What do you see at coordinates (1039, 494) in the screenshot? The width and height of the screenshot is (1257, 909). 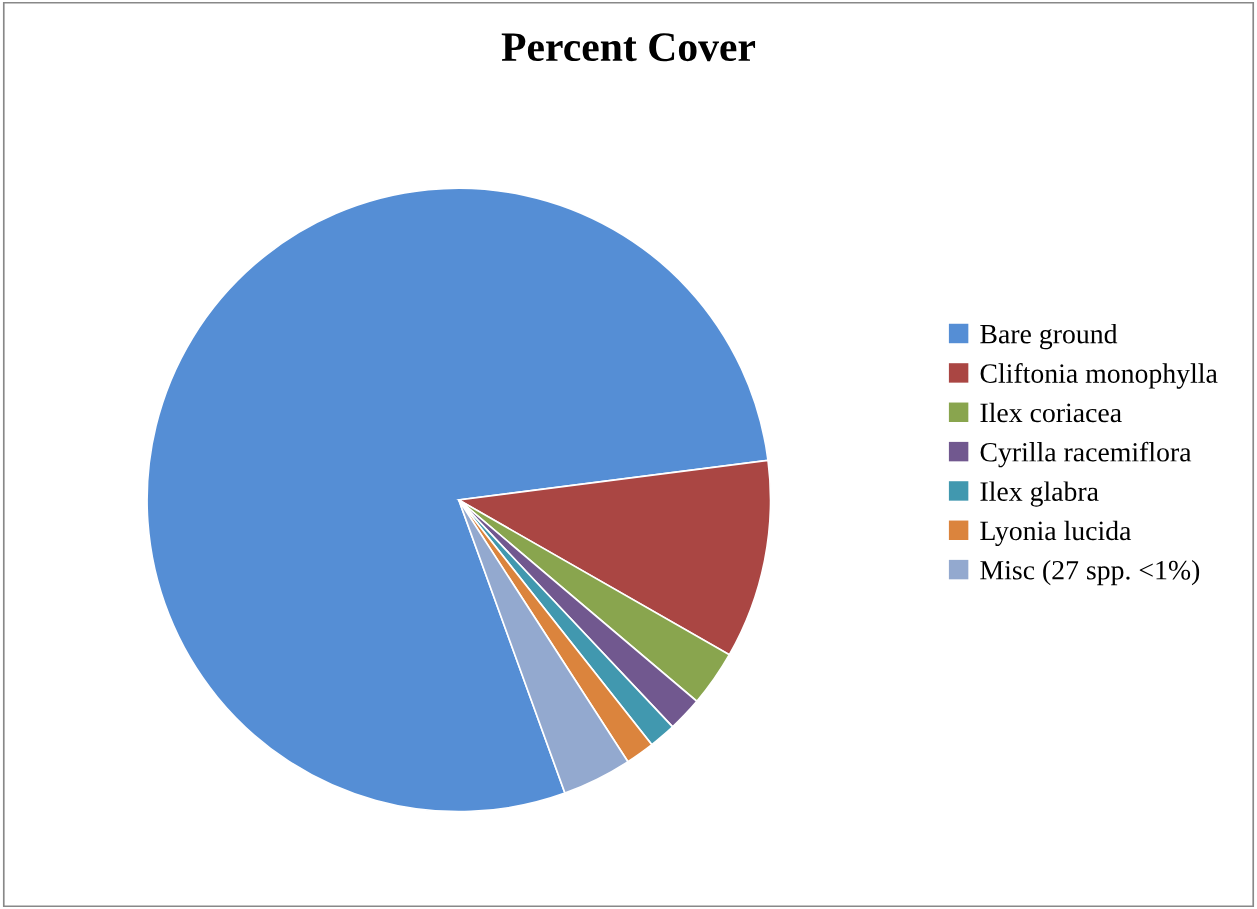 I see `legend-label: Ilex glabra` at bounding box center [1039, 494].